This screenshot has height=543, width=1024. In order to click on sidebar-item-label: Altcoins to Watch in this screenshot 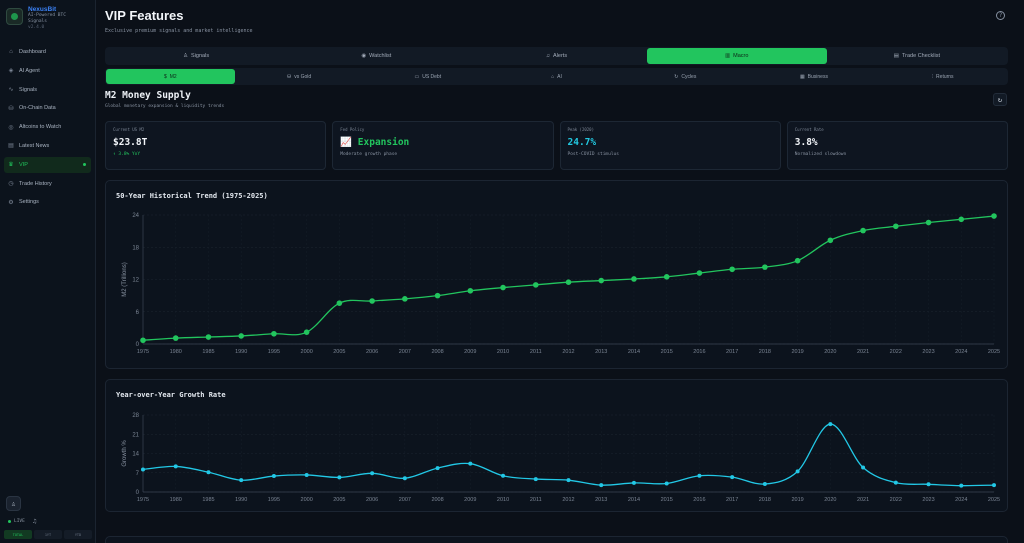, I will do `click(40, 127)`.